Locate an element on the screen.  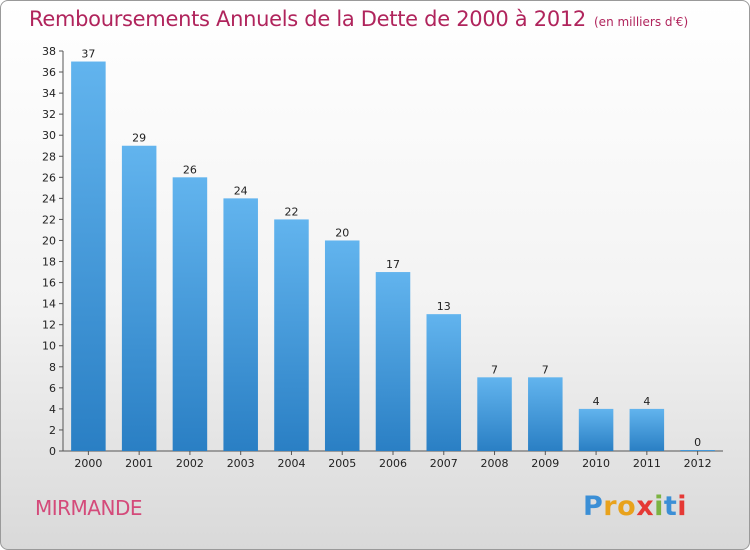
y-tick-label: 2 is located at coordinates (52, 430).